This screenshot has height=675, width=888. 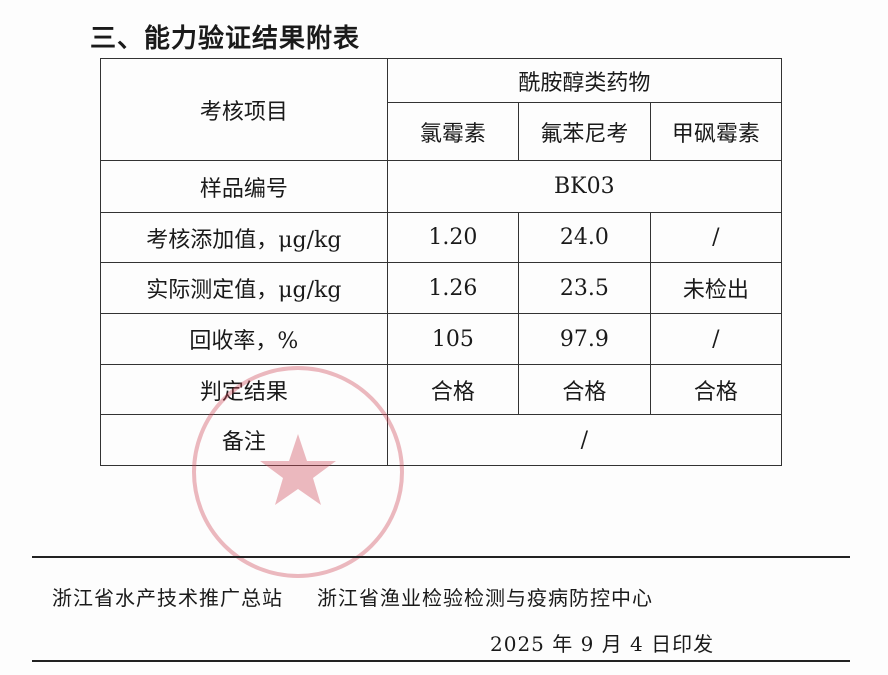 I want to click on drug-header: 氯霉素, so click(x=453, y=131).